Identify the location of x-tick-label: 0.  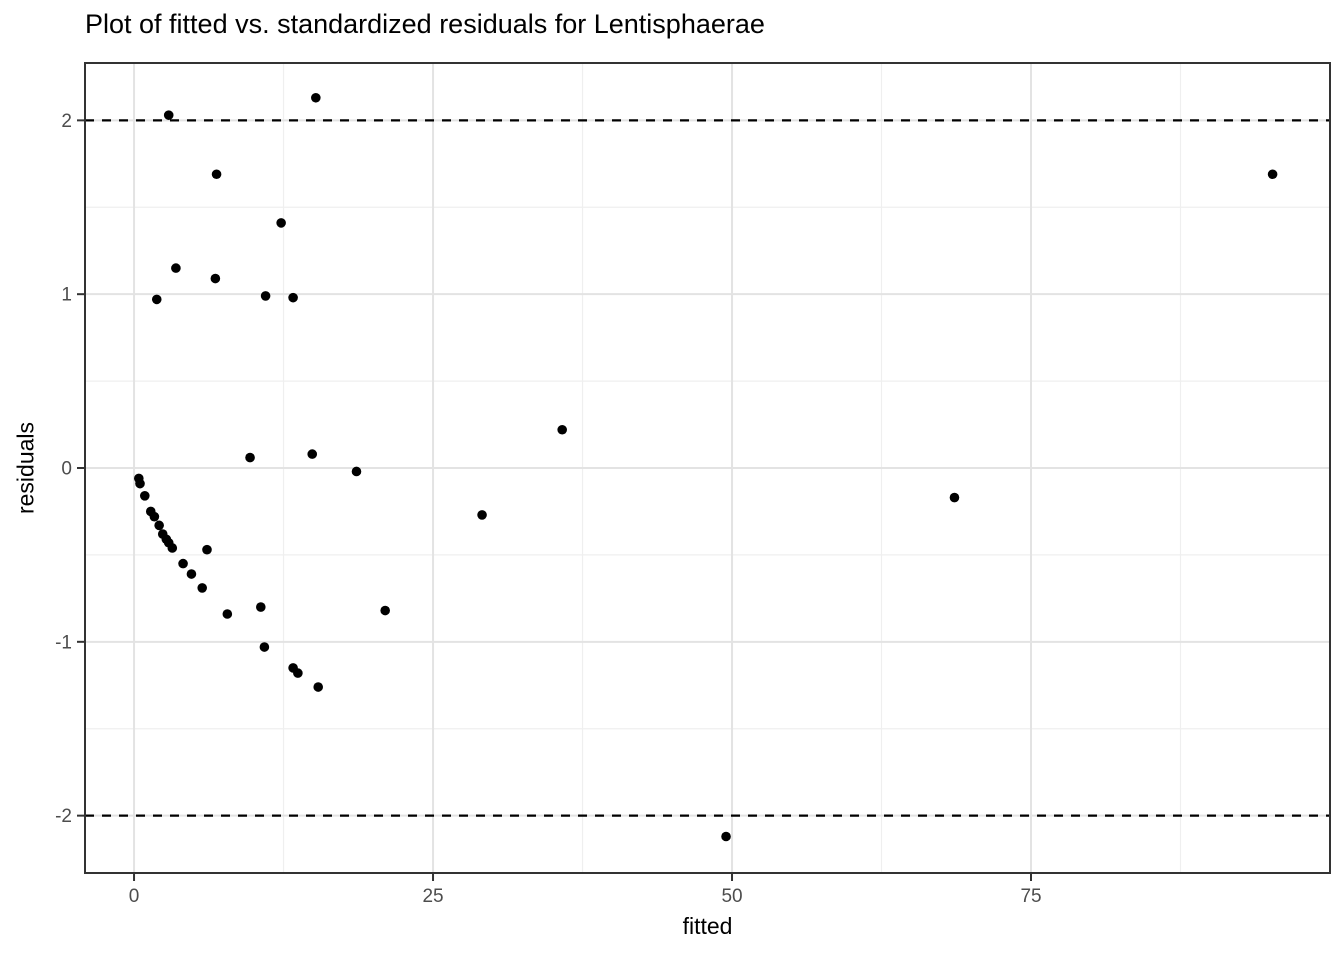
(134, 896).